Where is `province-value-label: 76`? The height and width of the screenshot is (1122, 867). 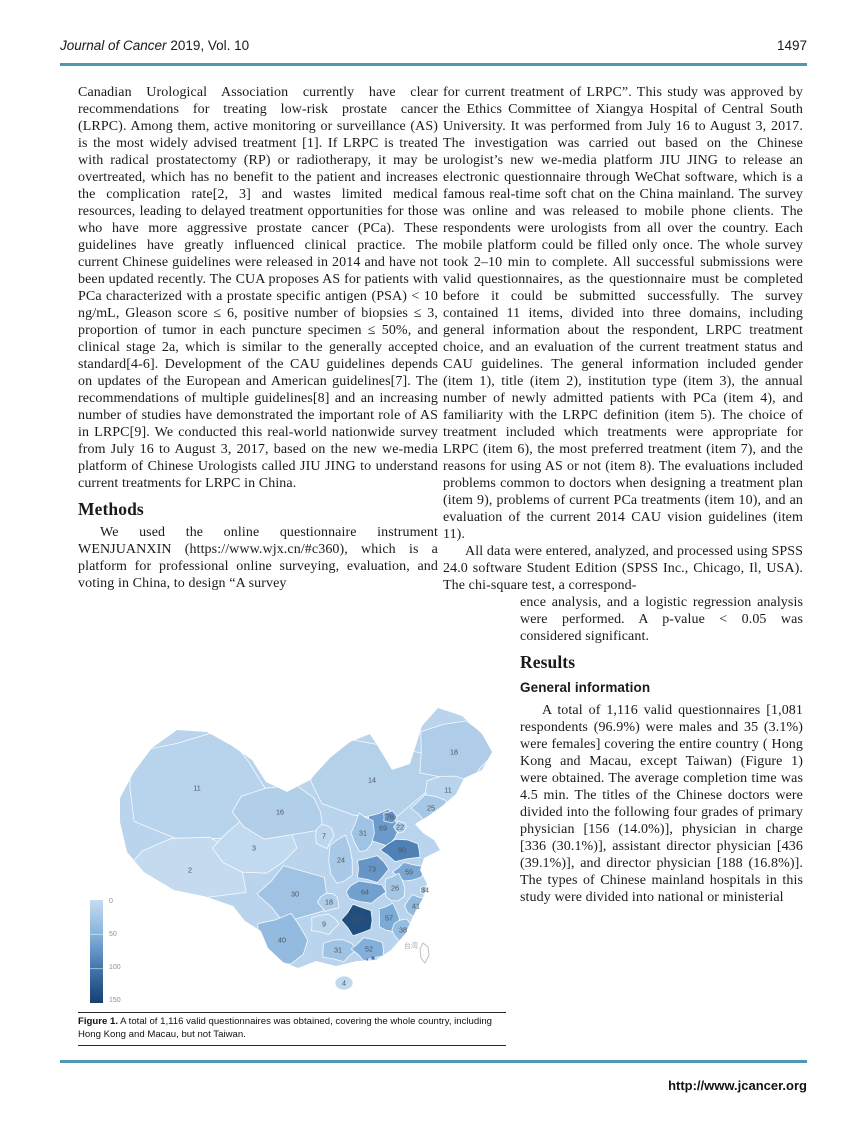
province-value-label: 76 is located at coordinates (390, 817).